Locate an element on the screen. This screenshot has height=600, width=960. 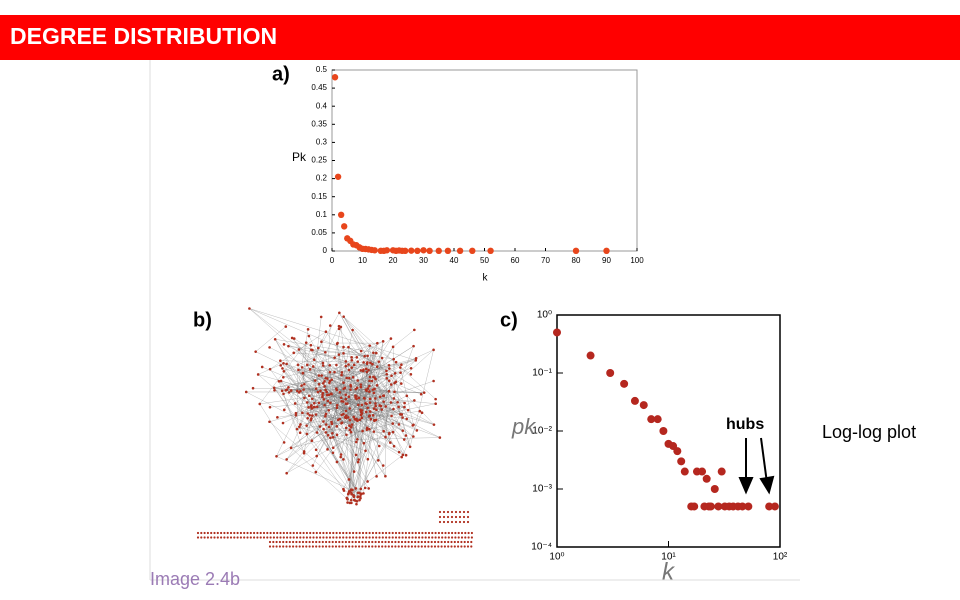
hub-arrows is located at coordinates (756, 466).